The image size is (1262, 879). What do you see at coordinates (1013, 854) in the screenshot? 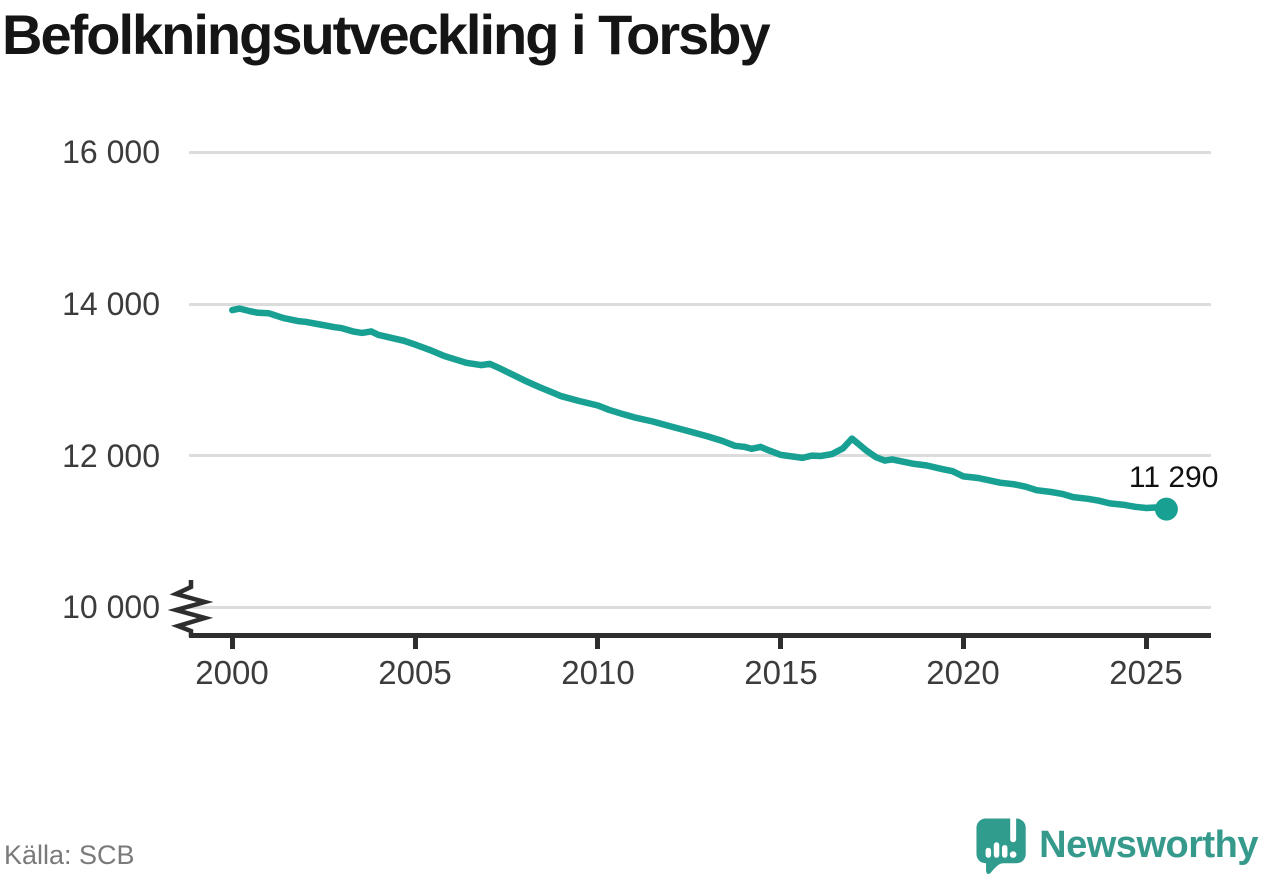
I see `exclamation-dot` at bounding box center [1013, 854].